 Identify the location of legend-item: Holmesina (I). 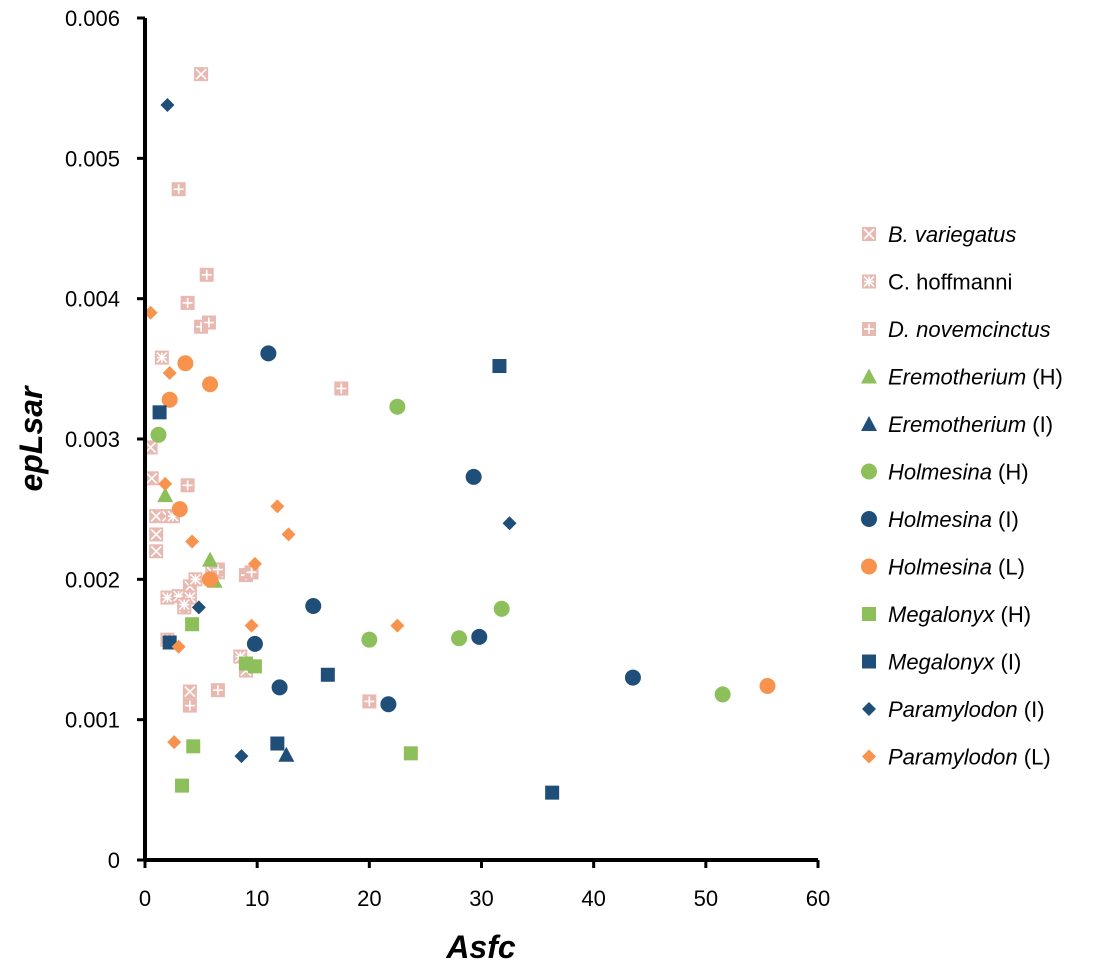
(940, 519).